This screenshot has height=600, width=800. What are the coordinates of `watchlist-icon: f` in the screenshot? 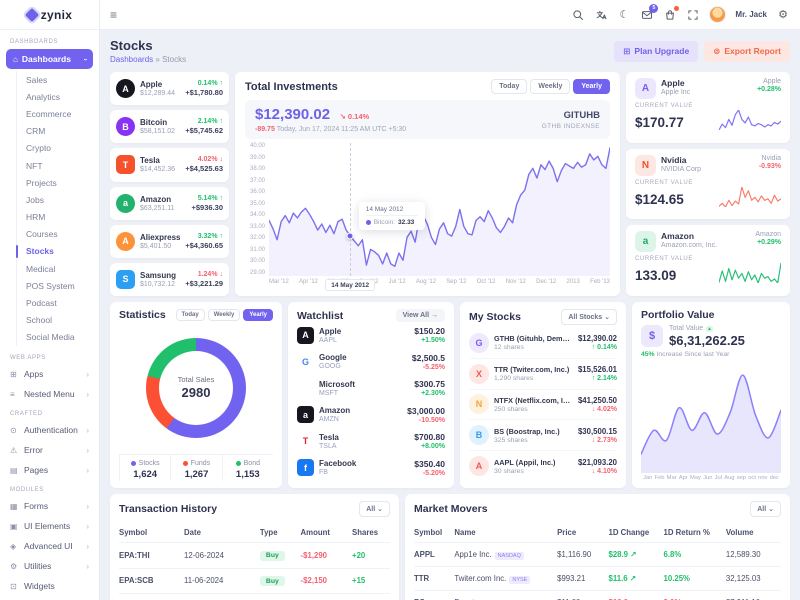 It's located at (305, 468).